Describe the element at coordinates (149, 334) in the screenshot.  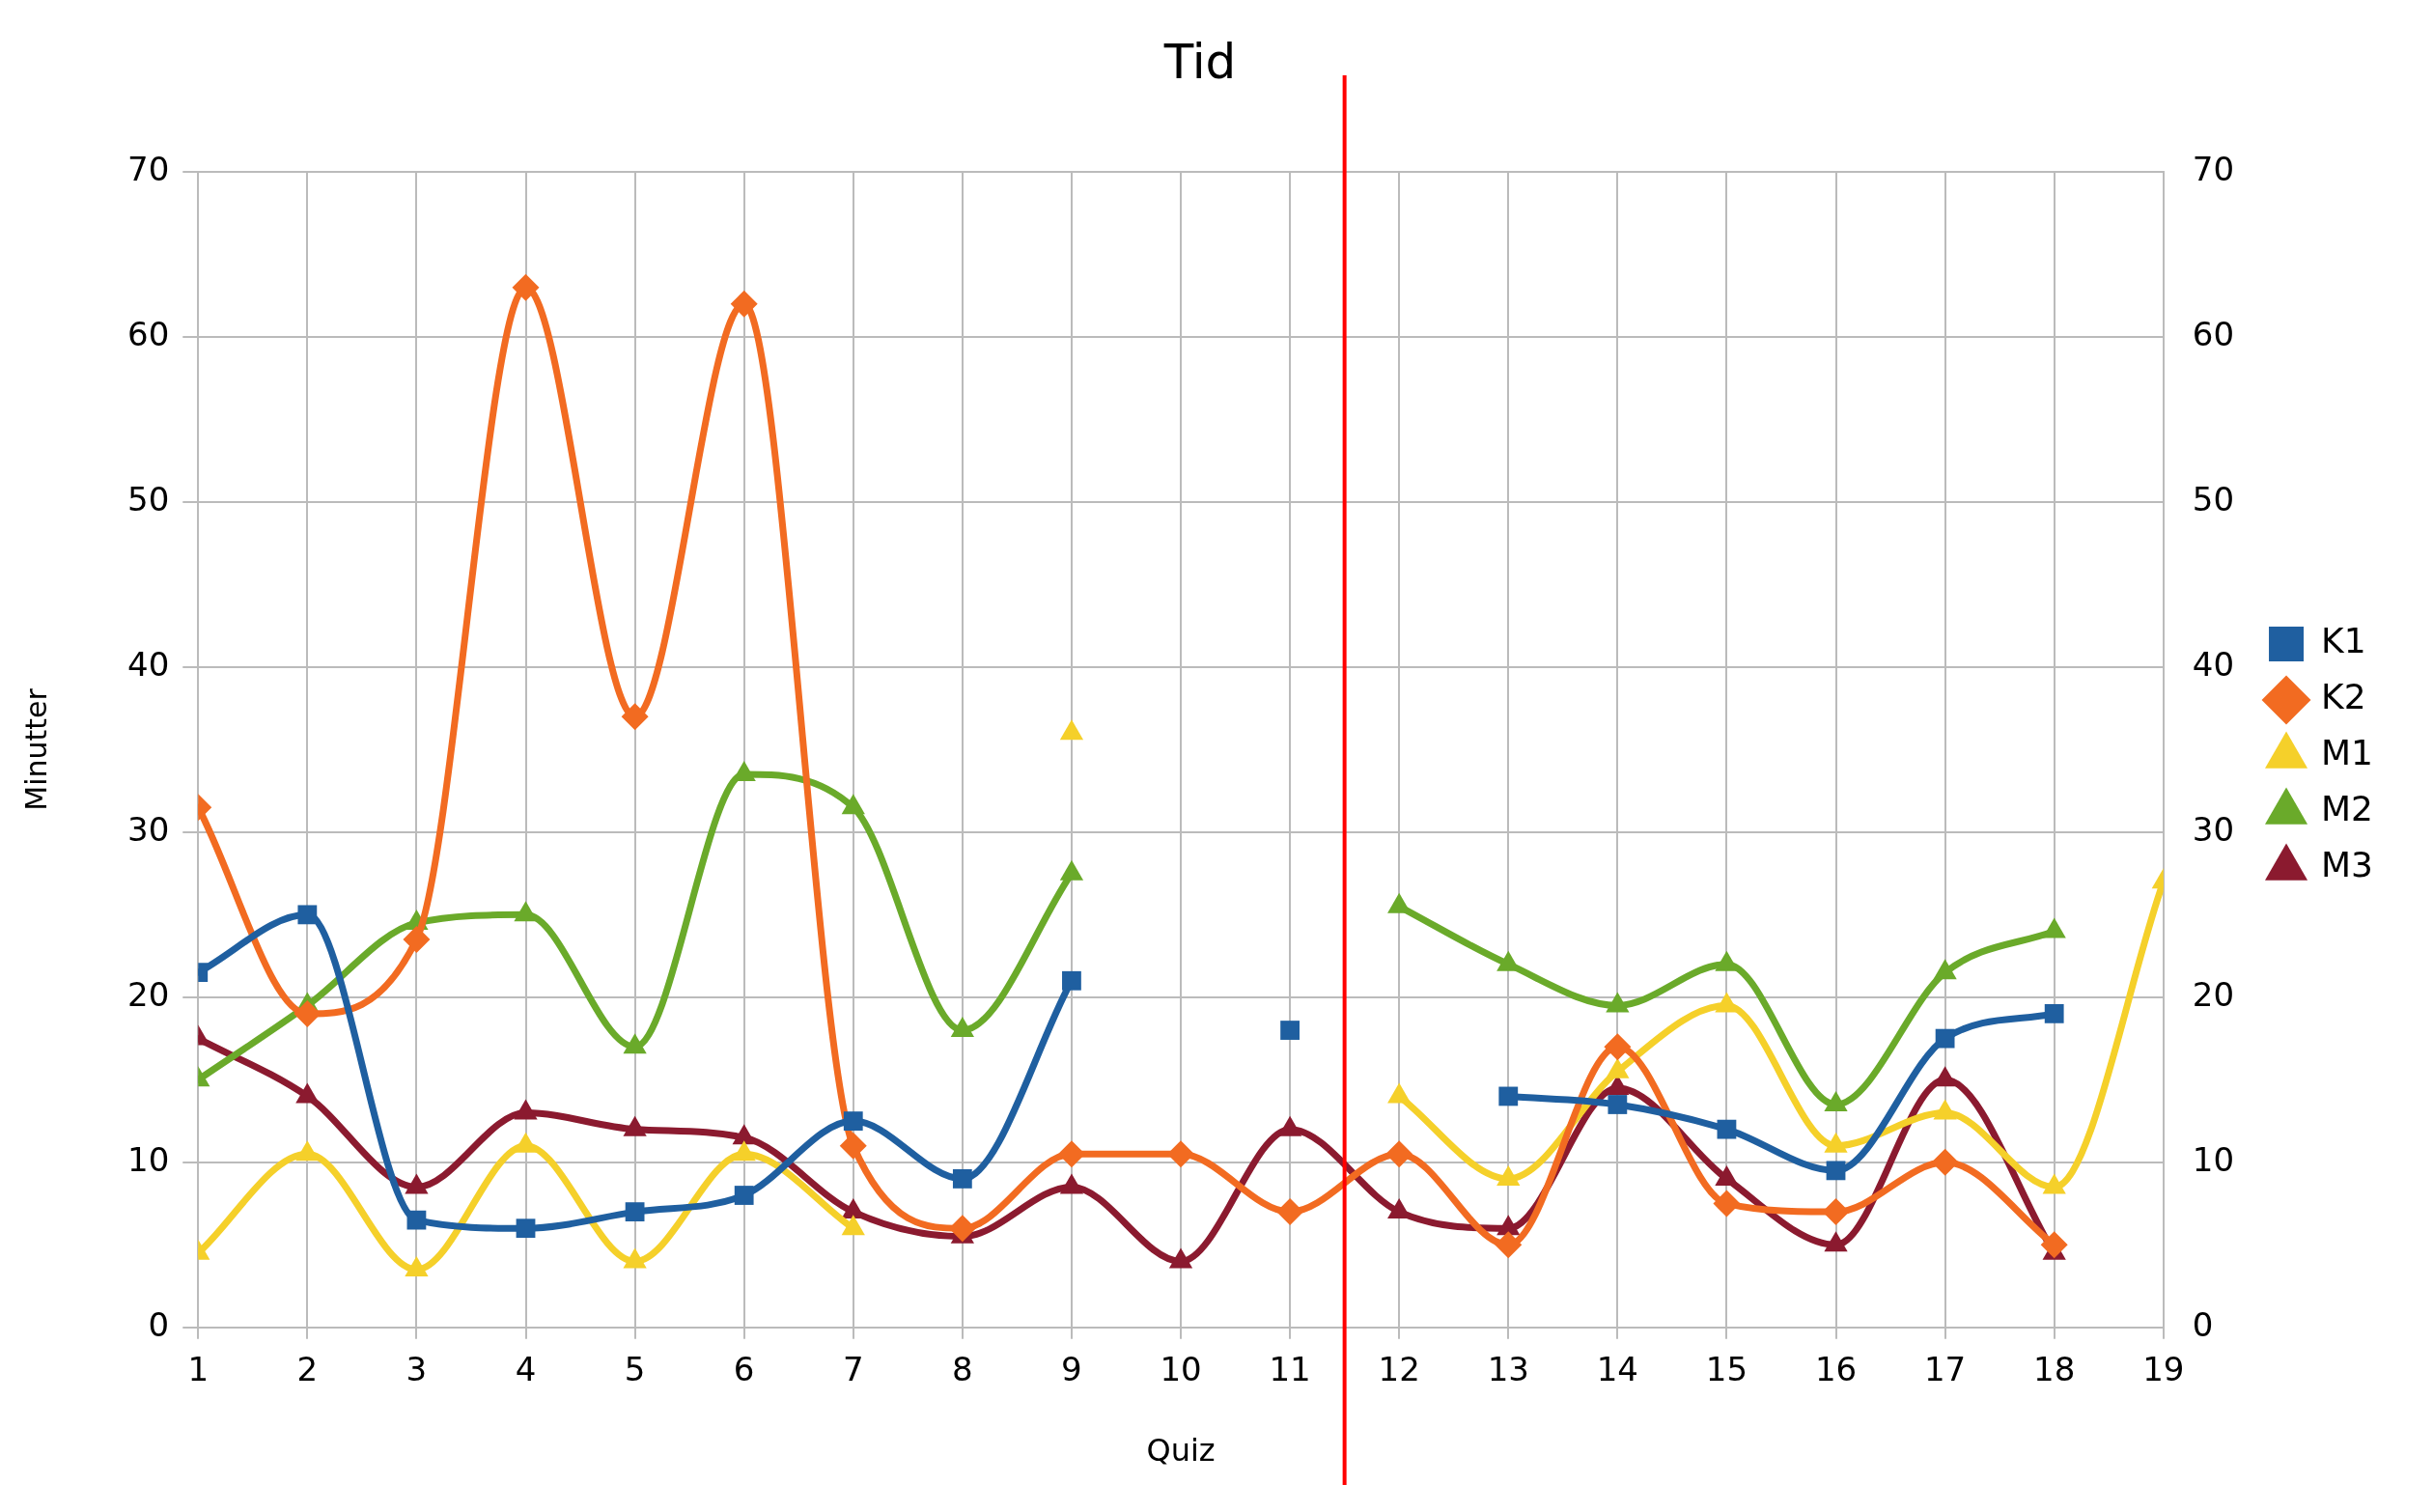
I see `y-tick-label: 60` at that location.